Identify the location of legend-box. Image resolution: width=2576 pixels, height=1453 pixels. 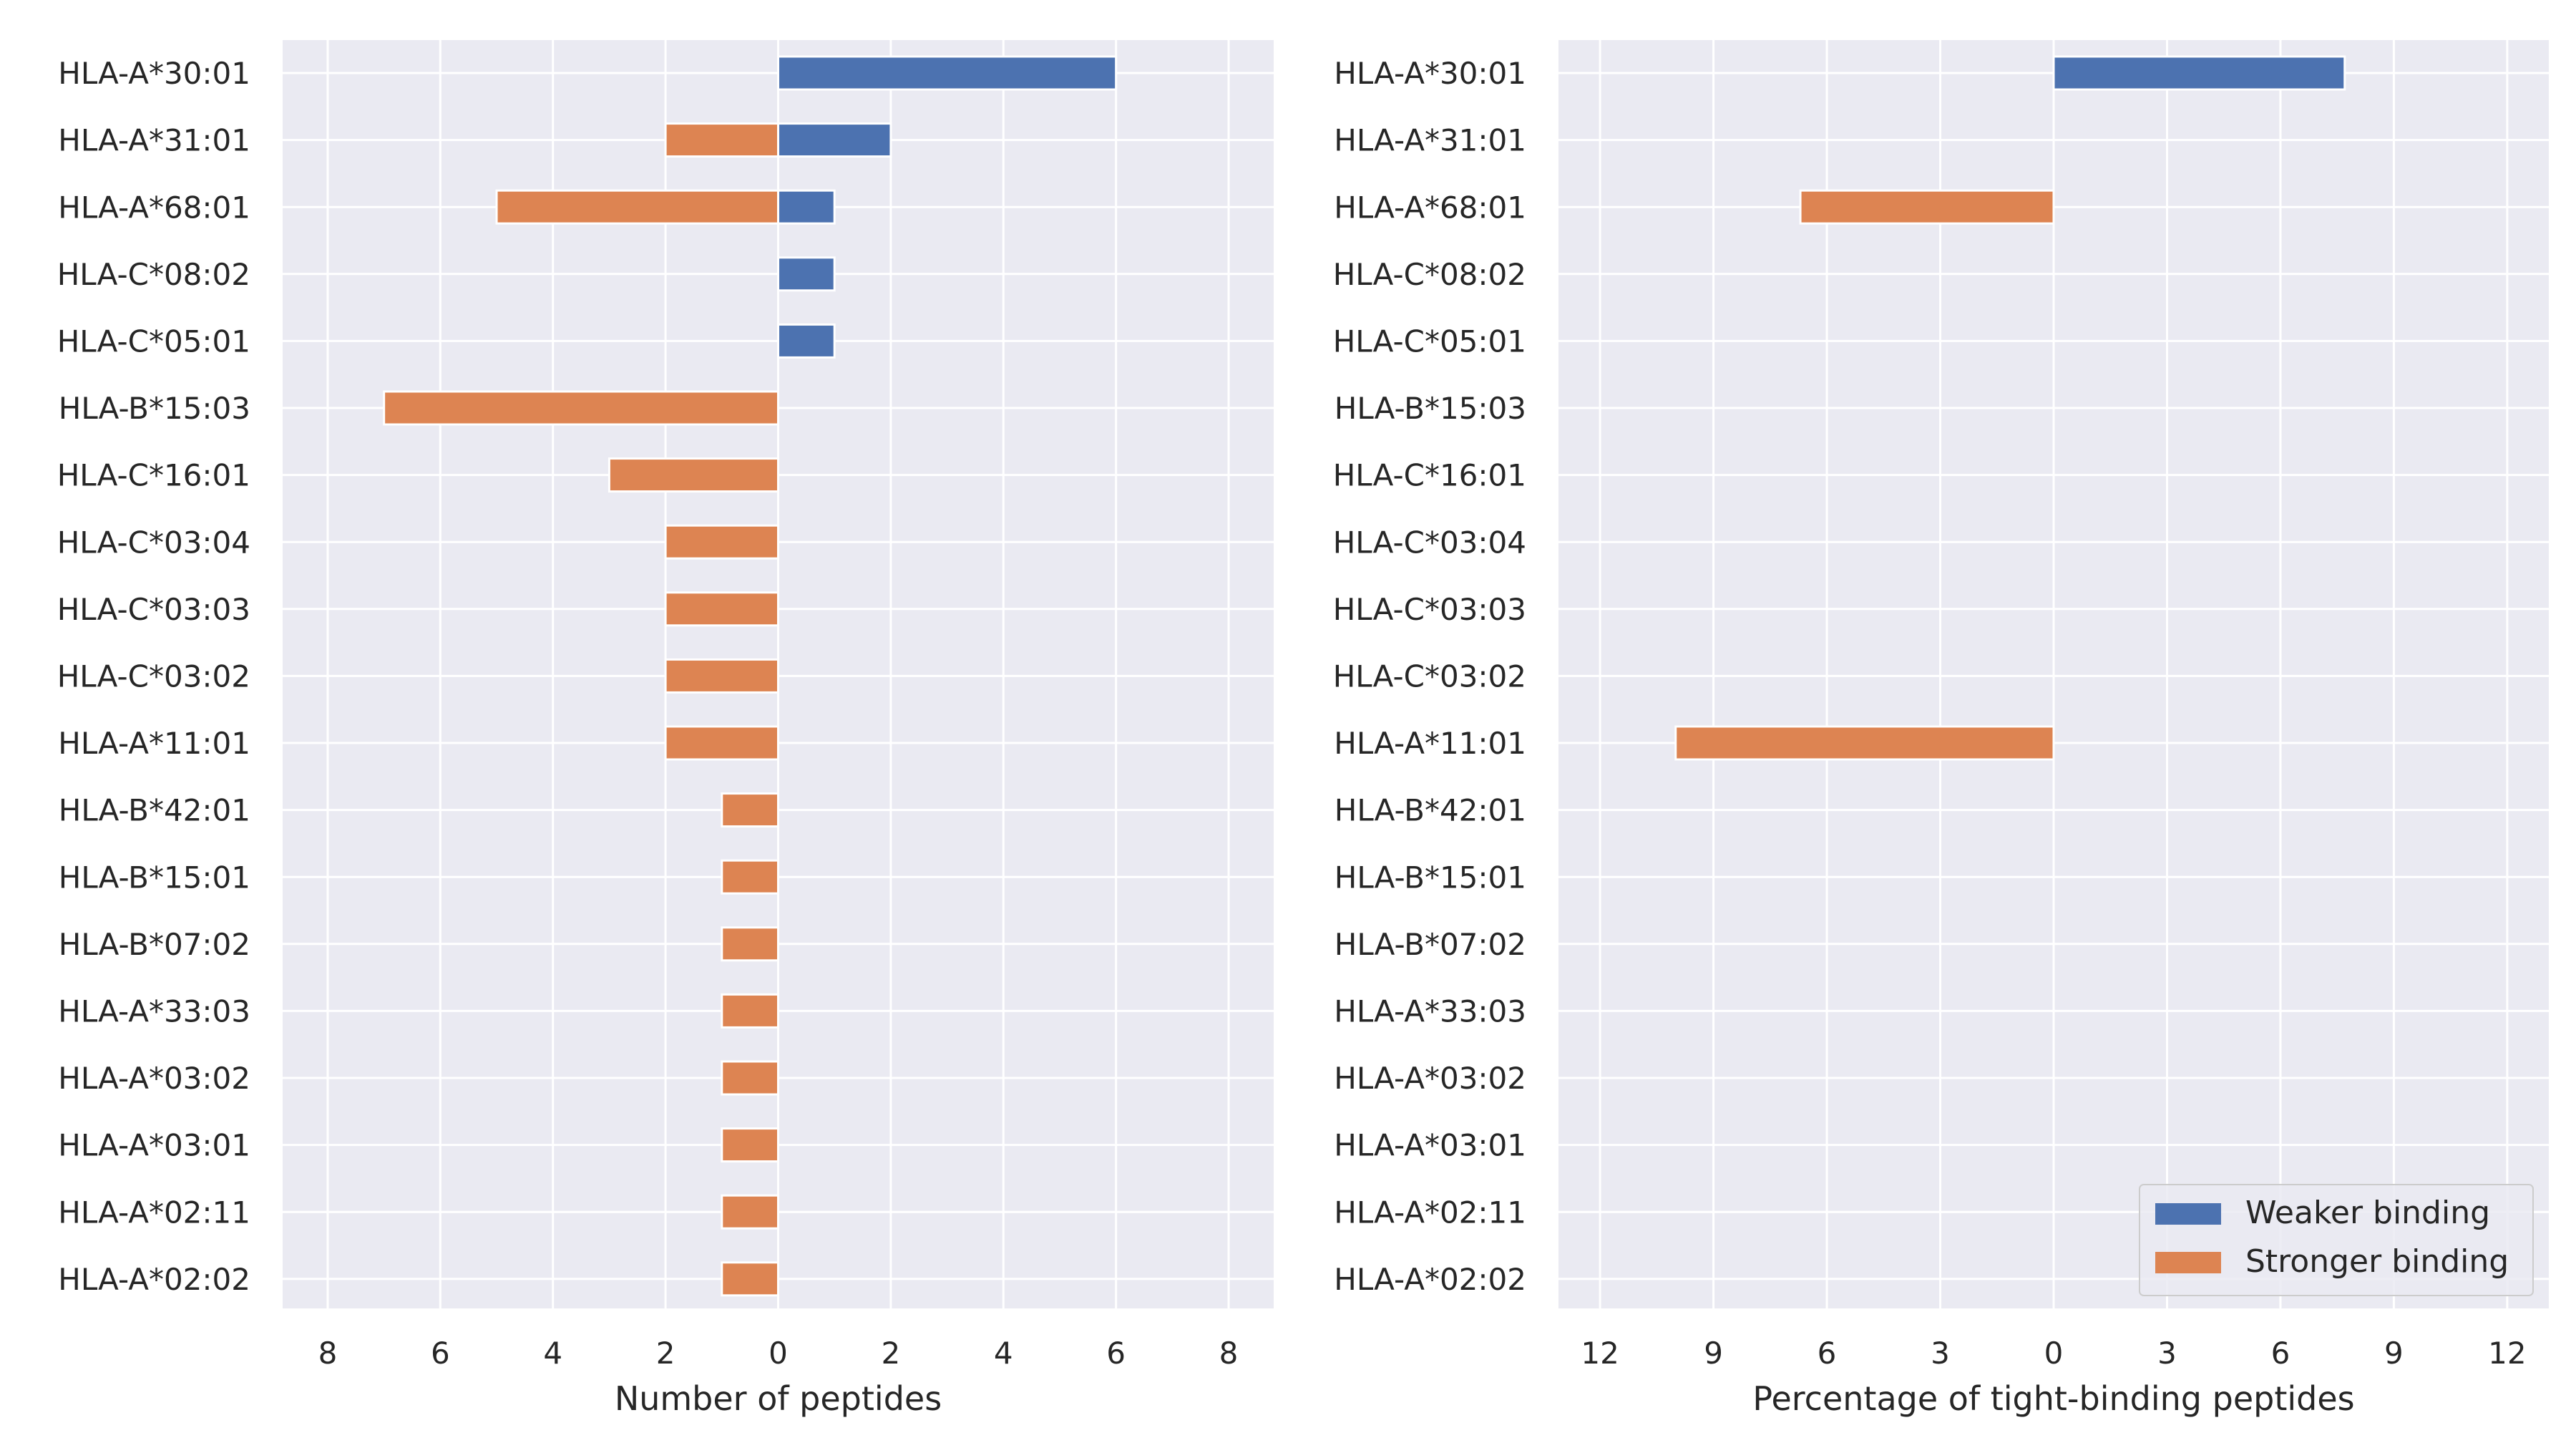
(2336, 1240).